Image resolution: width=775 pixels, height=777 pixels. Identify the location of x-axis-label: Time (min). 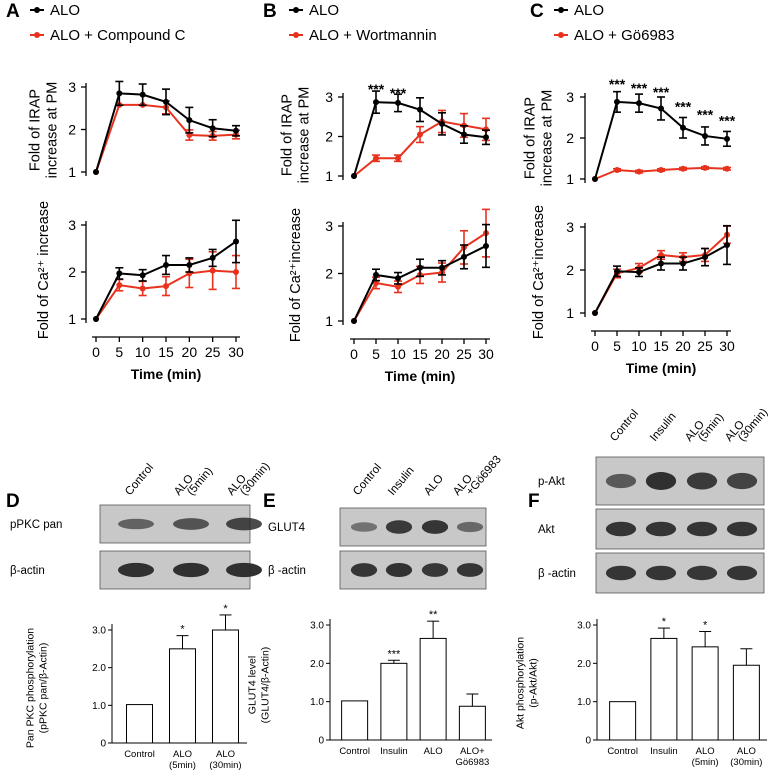
(166, 374).